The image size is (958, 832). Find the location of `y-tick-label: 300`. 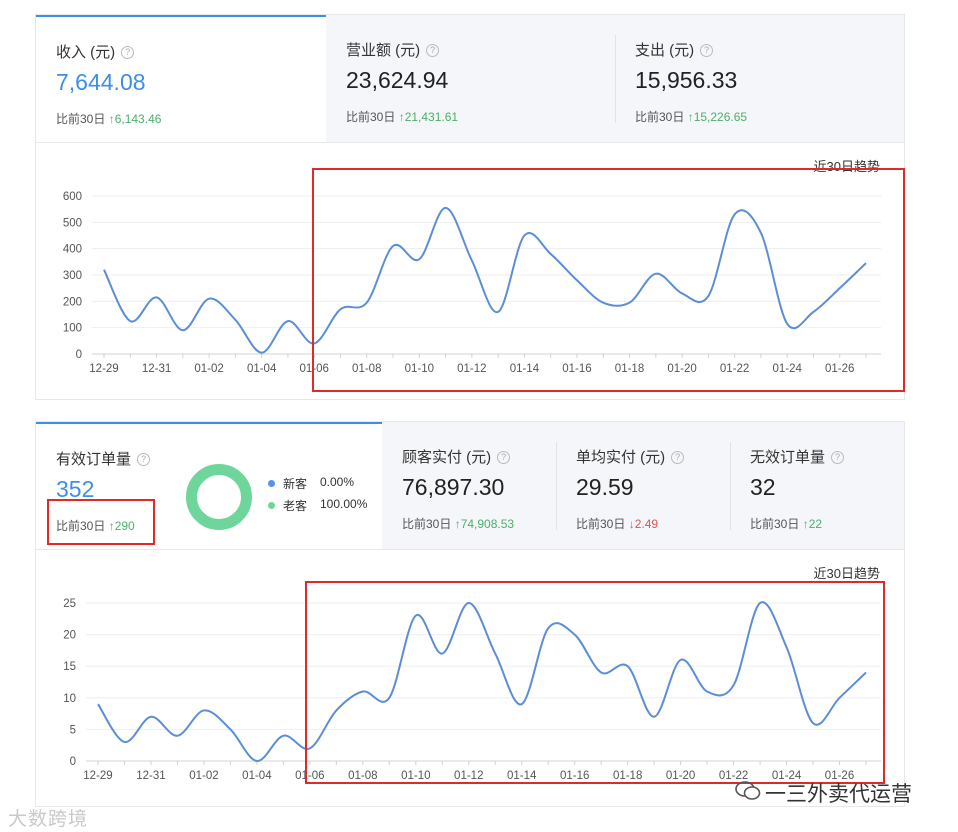

y-tick-label: 300 is located at coordinates (72, 276).